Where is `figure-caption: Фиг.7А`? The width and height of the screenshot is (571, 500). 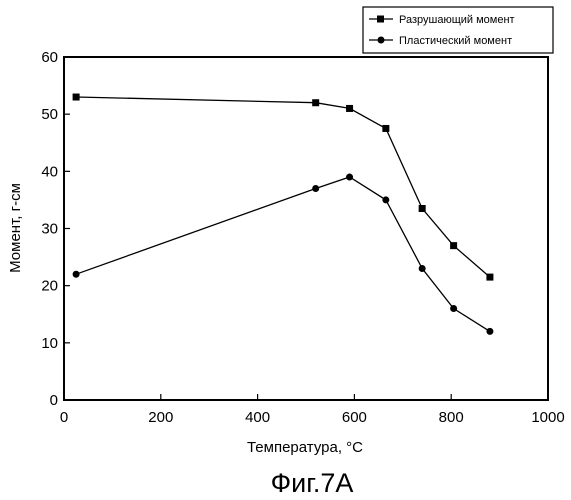 figure-caption: Фиг.7А is located at coordinates (312, 483).